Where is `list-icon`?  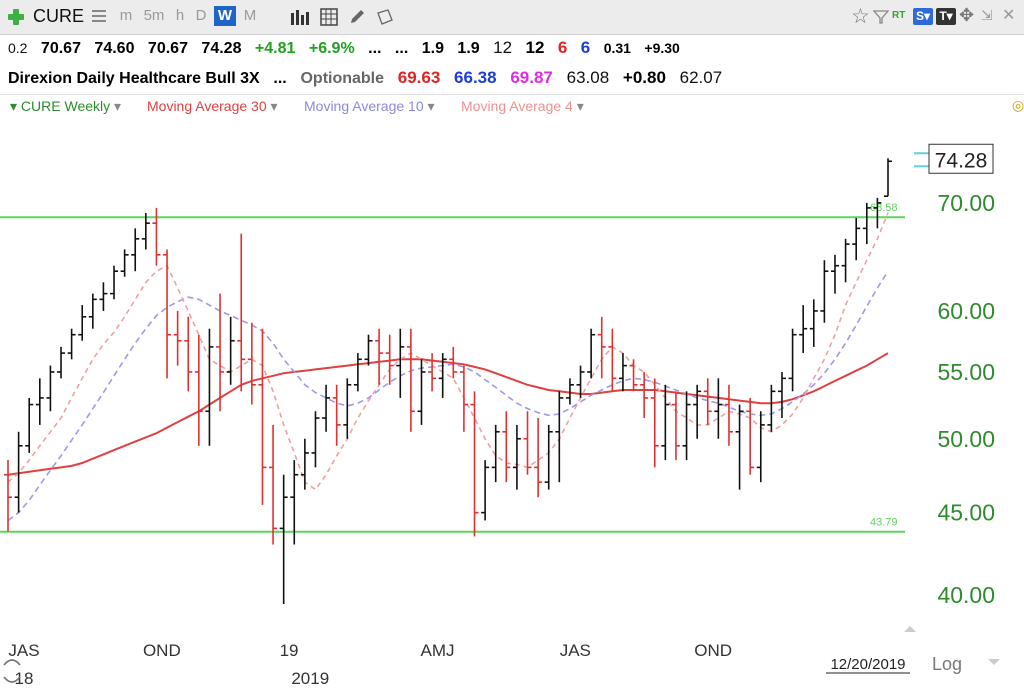 list-icon is located at coordinates (99, 16).